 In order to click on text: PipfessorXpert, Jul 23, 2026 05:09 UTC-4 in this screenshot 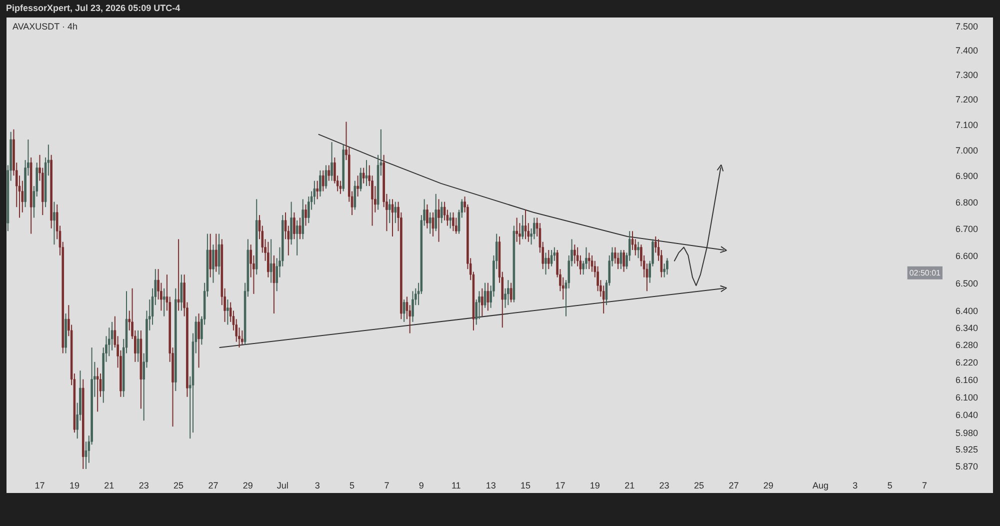, I will do `click(93, 8)`.